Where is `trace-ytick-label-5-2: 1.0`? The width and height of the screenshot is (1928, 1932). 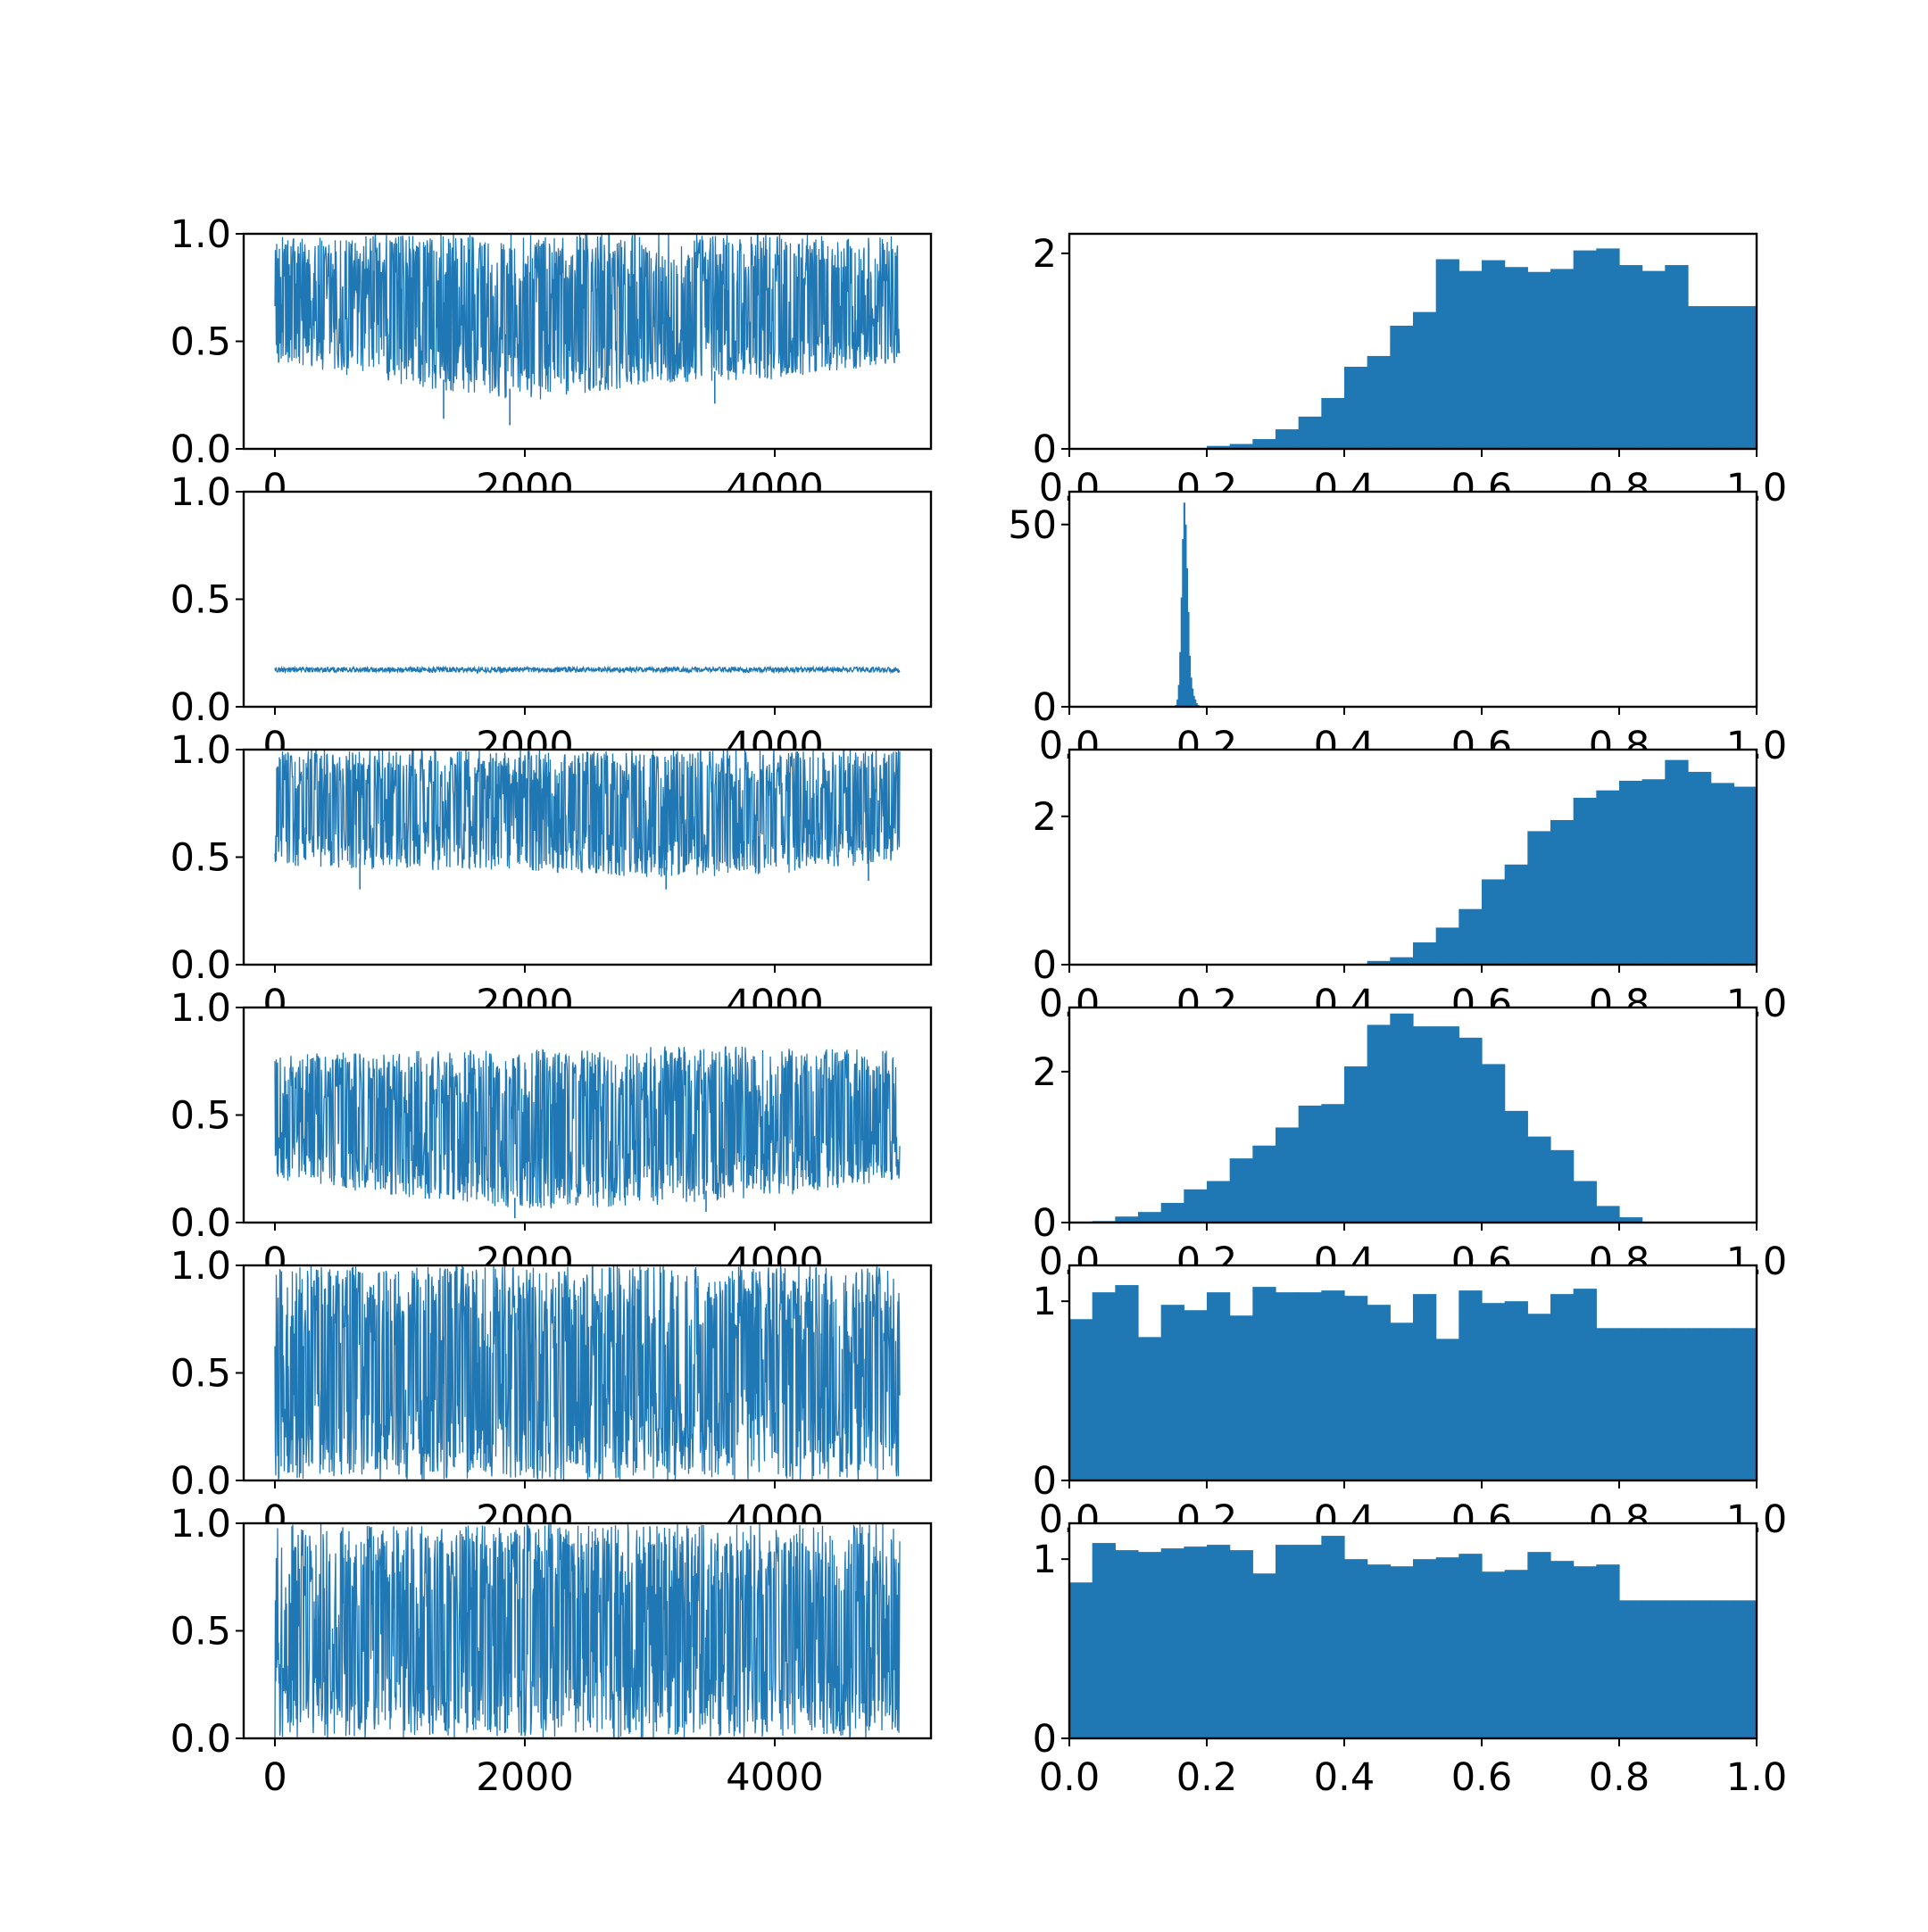 trace-ytick-label-5-2: 1.0 is located at coordinates (200, 1266).